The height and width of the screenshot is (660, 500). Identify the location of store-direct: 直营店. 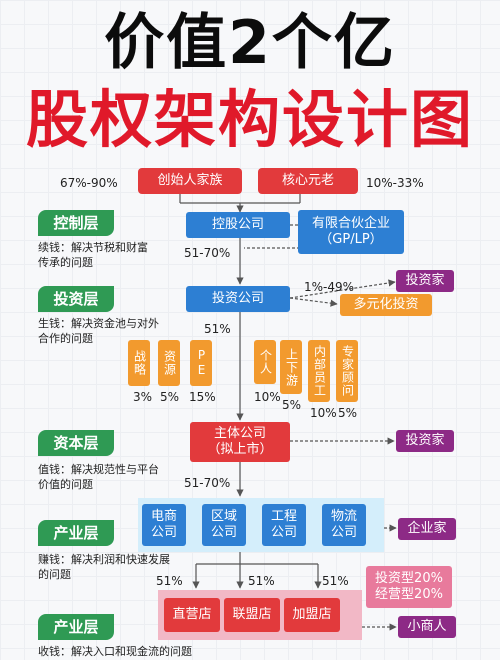
(192, 615).